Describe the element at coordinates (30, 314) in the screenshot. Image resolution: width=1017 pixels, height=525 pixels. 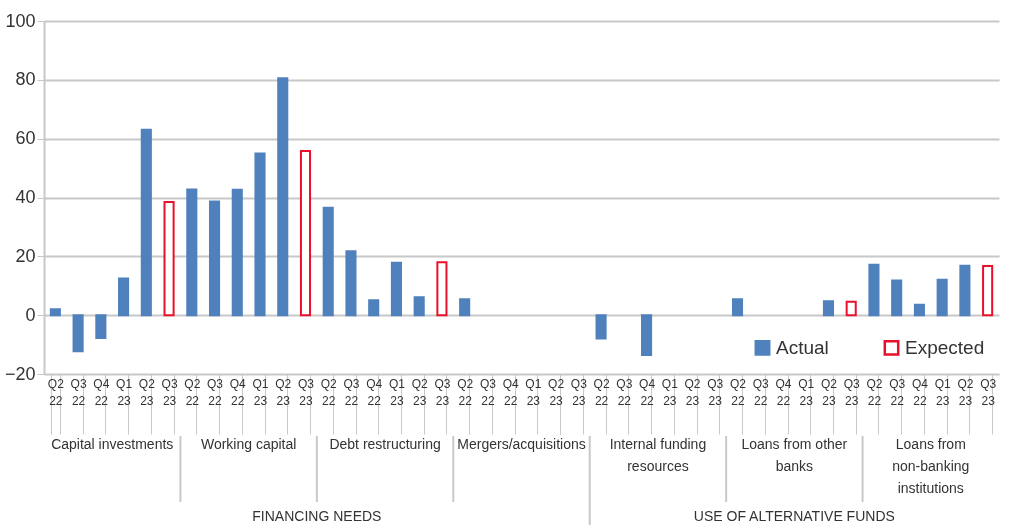
I see `y-tick-label: 0` at that location.